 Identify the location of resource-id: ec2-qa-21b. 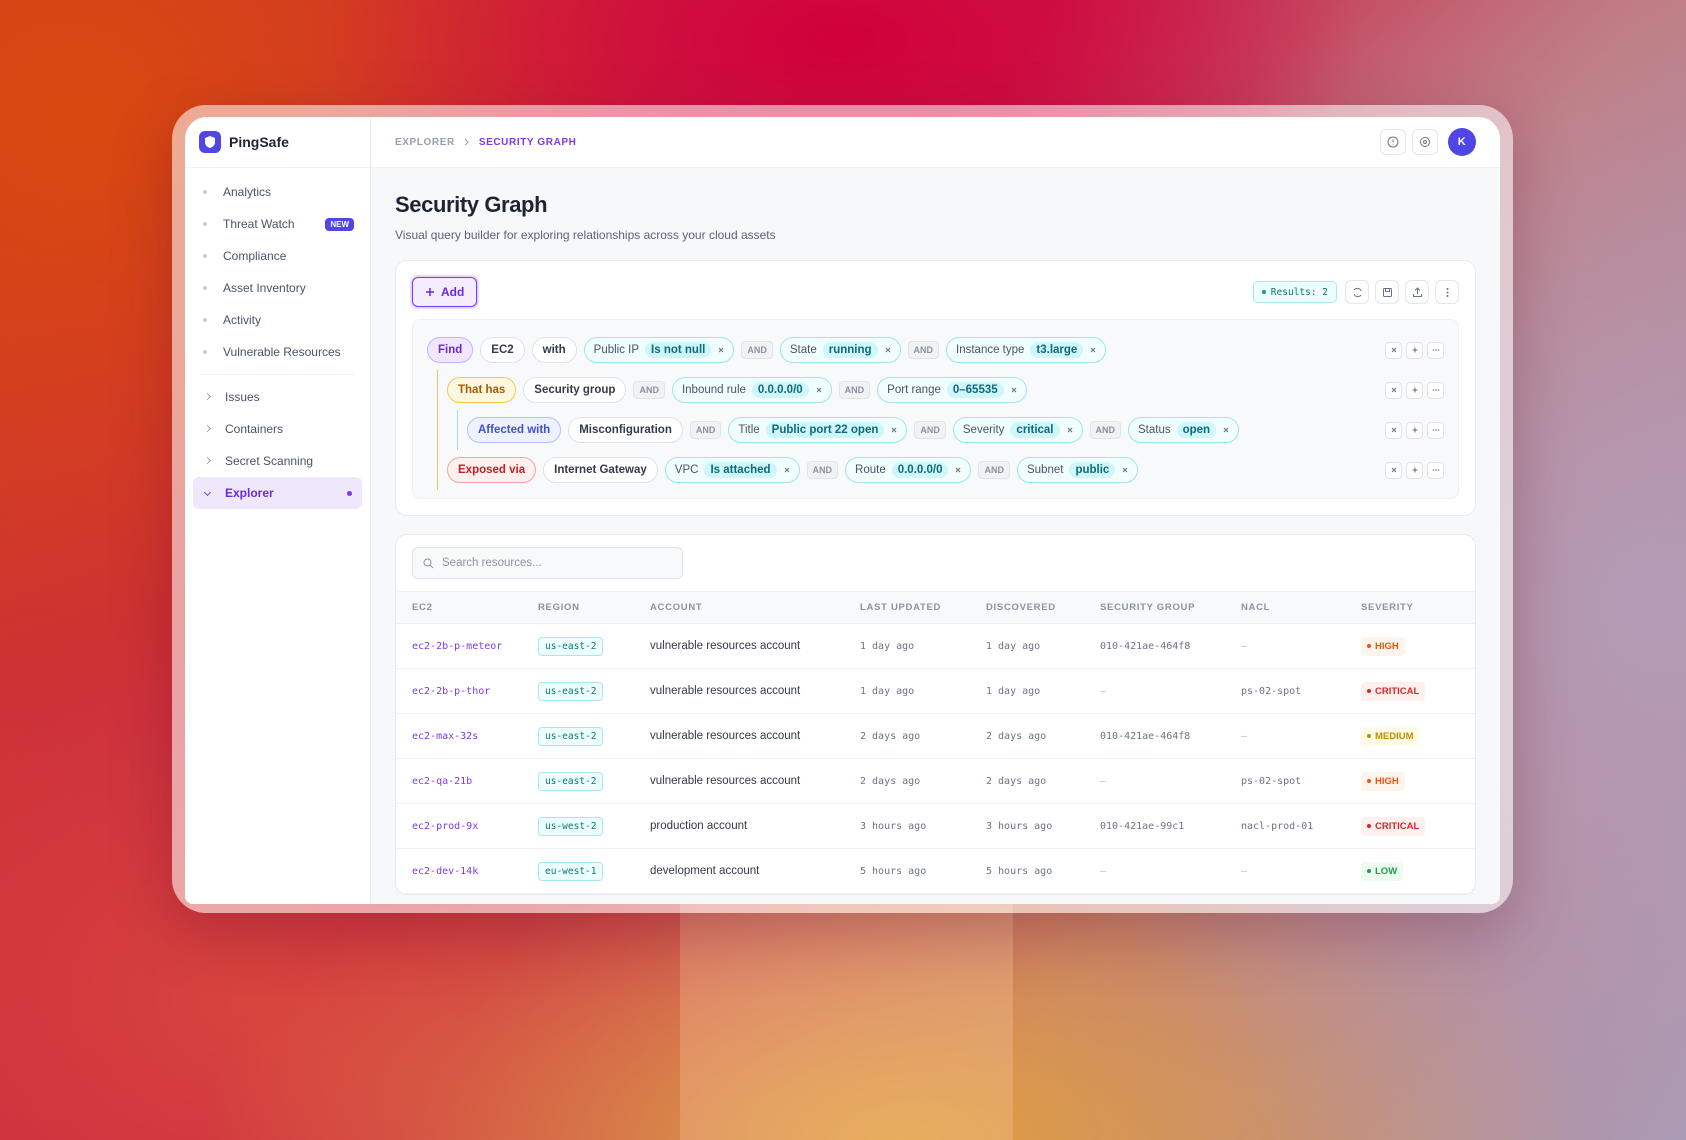
(442, 781).